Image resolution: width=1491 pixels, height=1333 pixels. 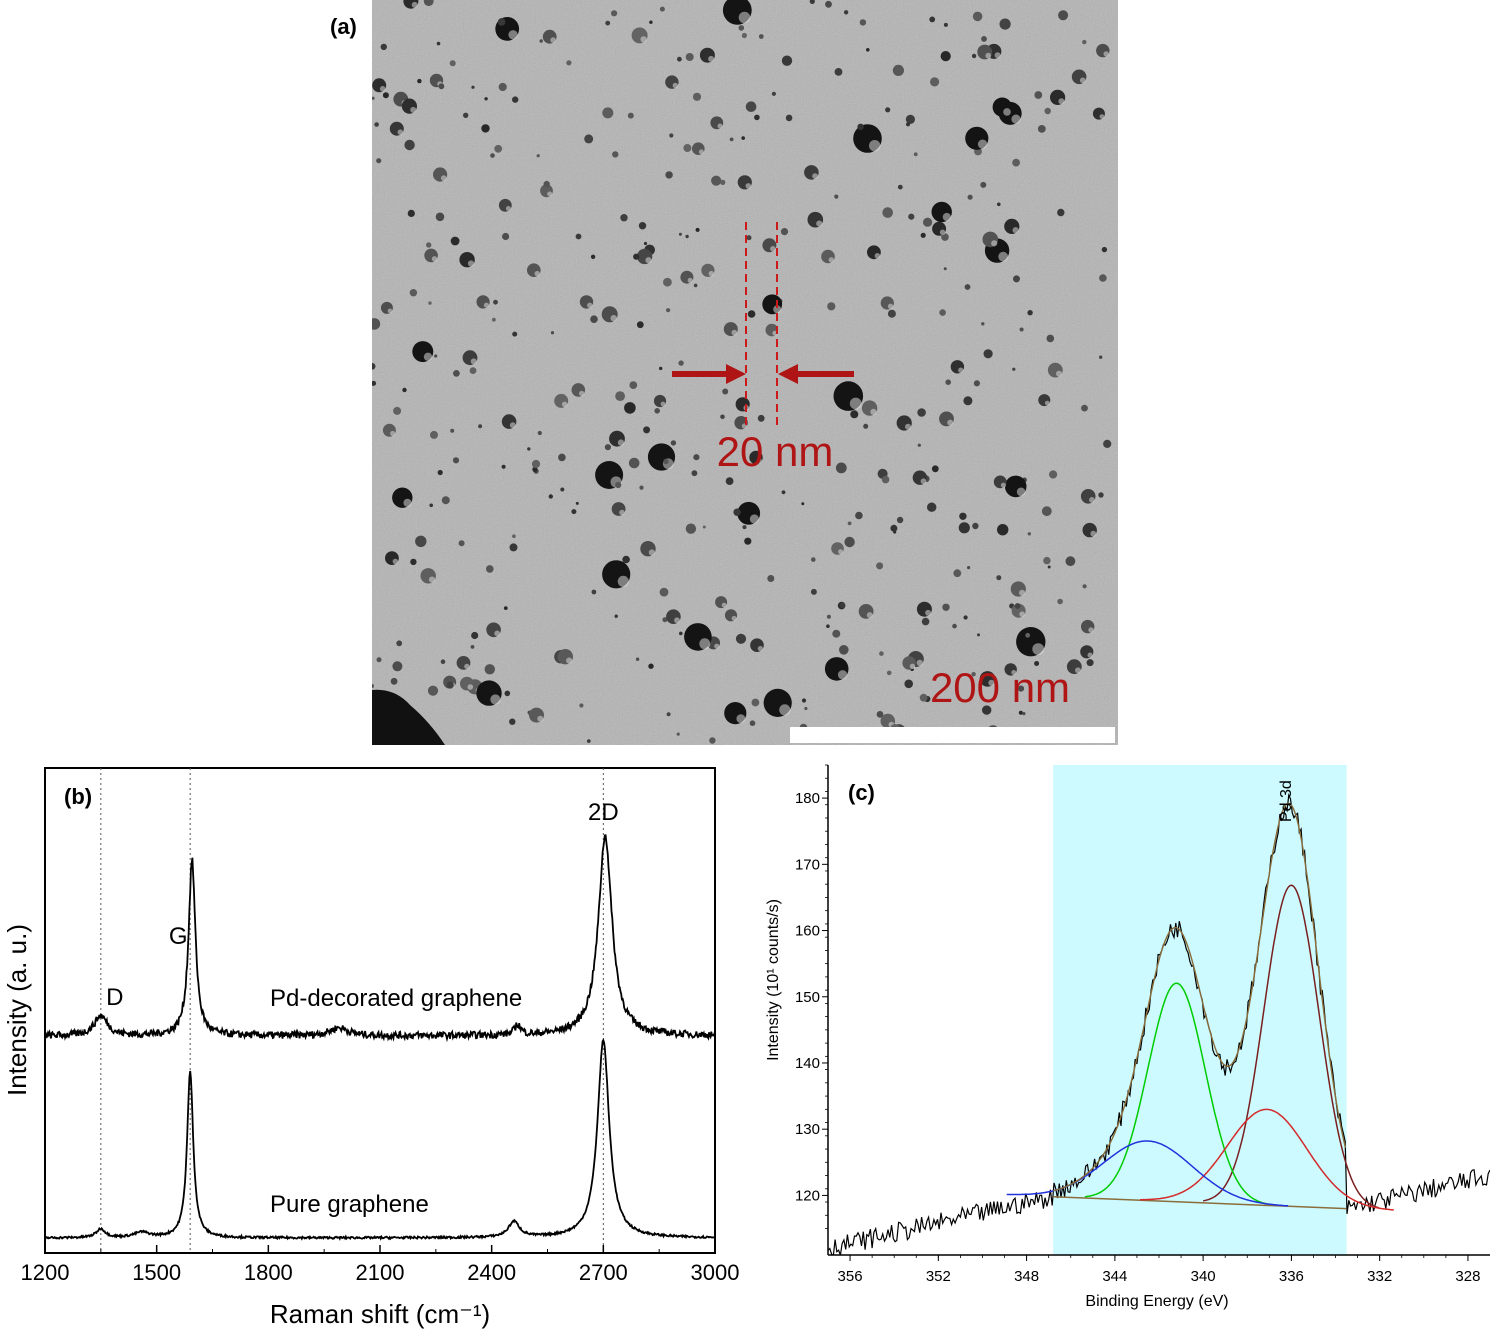 I want to click on x-tick-label: 3000, so click(x=715, y=1272).